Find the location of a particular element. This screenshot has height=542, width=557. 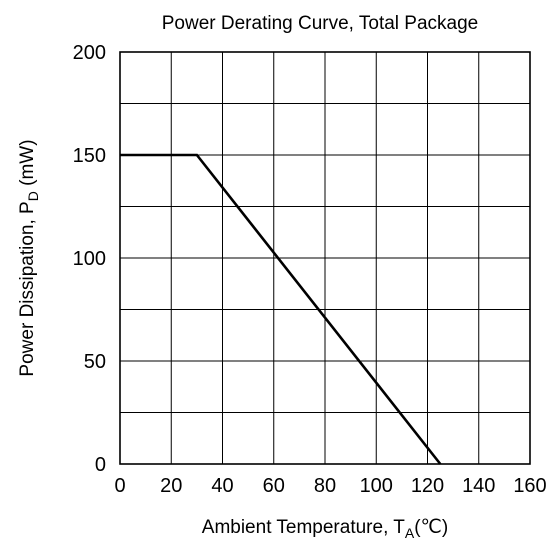

x-tick-label: 120 is located at coordinates (427, 486).